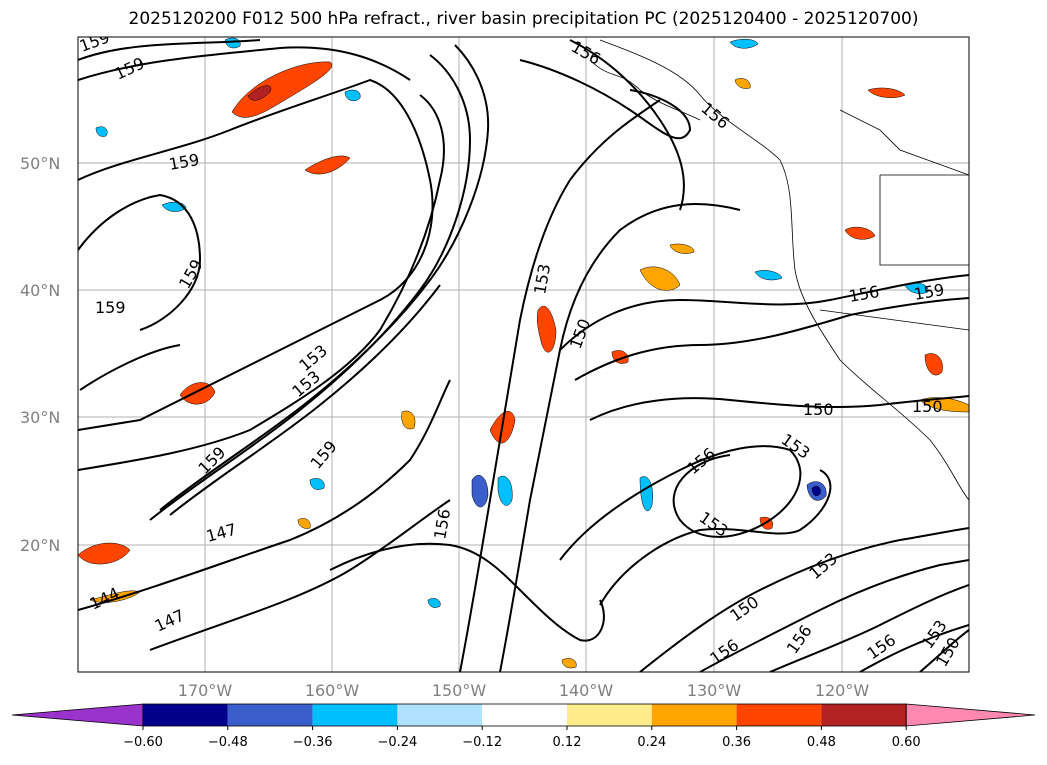 The width and height of the screenshot is (1047, 765). I want to click on colorbar-tick-label: 0.24, so click(651, 742).